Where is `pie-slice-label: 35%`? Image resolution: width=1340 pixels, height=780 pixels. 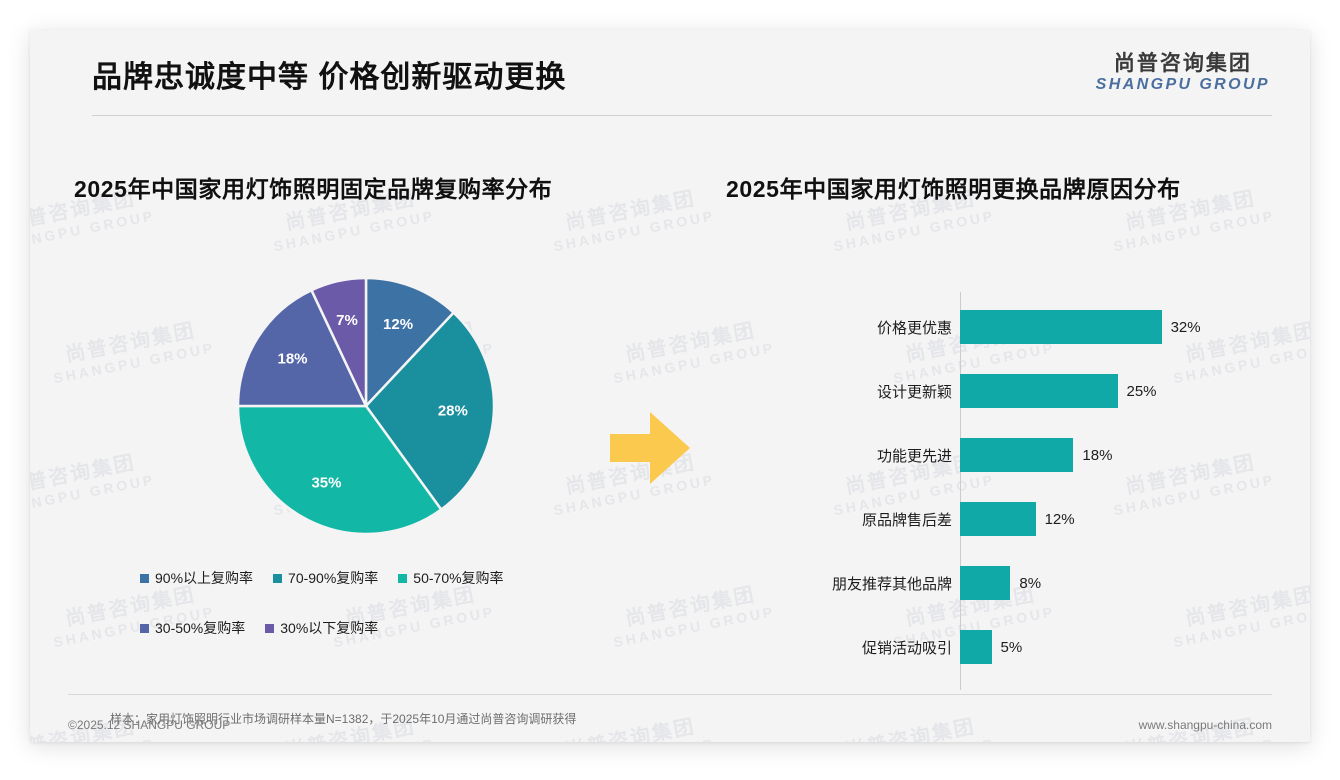
pie-slice-label: 35% is located at coordinates (326, 483).